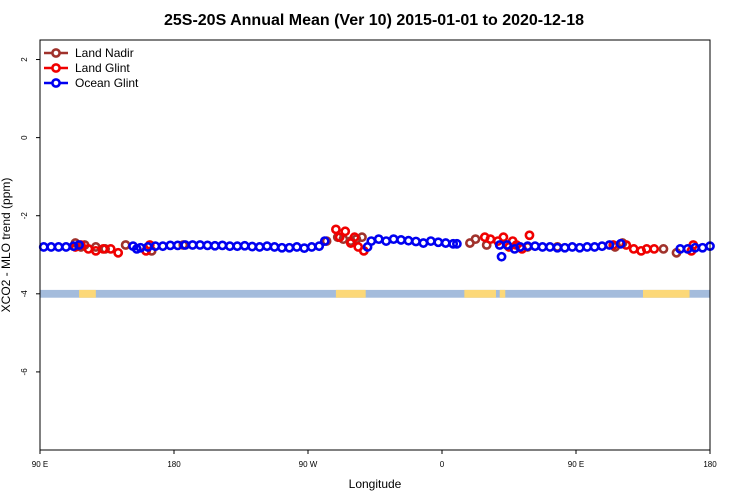 The image size is (750, 500). Describe the element at coordinates (375, 293) in the screenshot. I see `land-ocean-band` at that location.